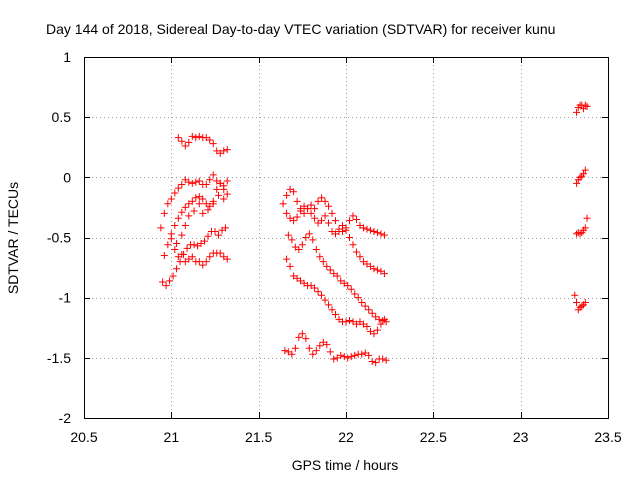 The width and height of the screenshot is (640, 480). I want to click on x-tick-labels: 20.5 21 21.5 22 22.5 23 23.5, so click(345, 437).